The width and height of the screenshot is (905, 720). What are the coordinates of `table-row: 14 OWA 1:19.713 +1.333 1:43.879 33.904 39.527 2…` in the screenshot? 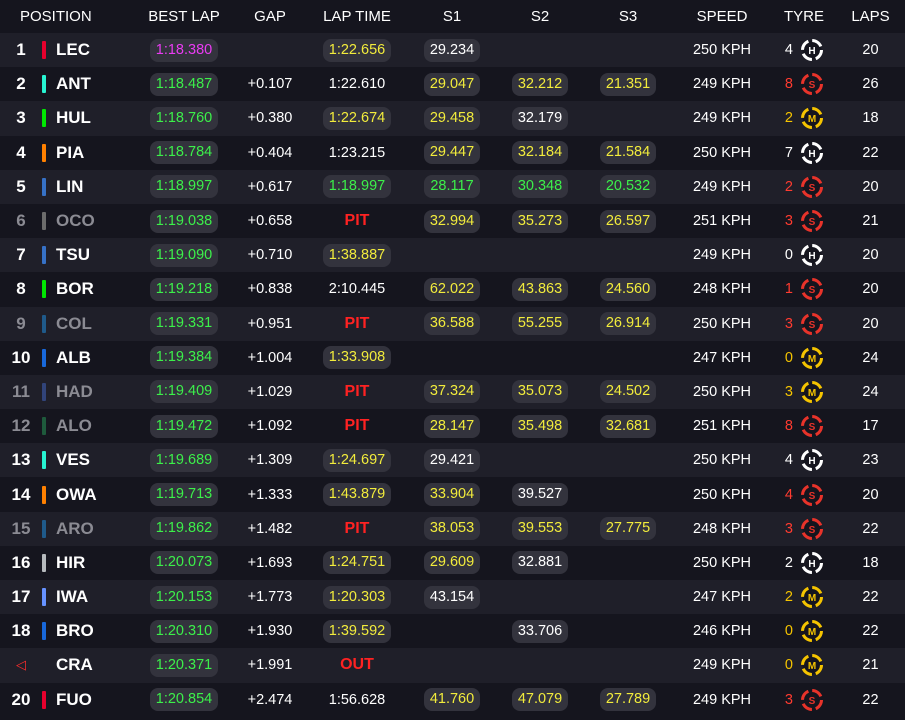 It's located at (452, 494).